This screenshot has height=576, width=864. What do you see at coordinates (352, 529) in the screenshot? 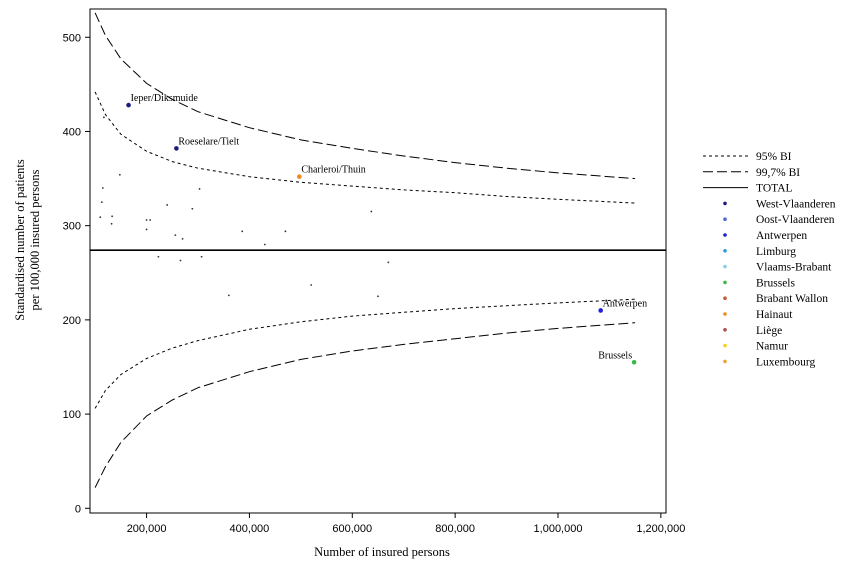
I see `x-tick-label: 600,000` at bounding box center [352, 529].